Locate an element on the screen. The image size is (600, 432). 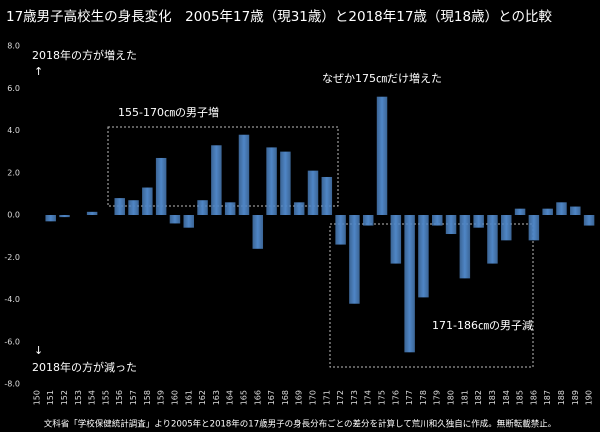
x-tick-label: 184 is located at coordinates (506, 397).